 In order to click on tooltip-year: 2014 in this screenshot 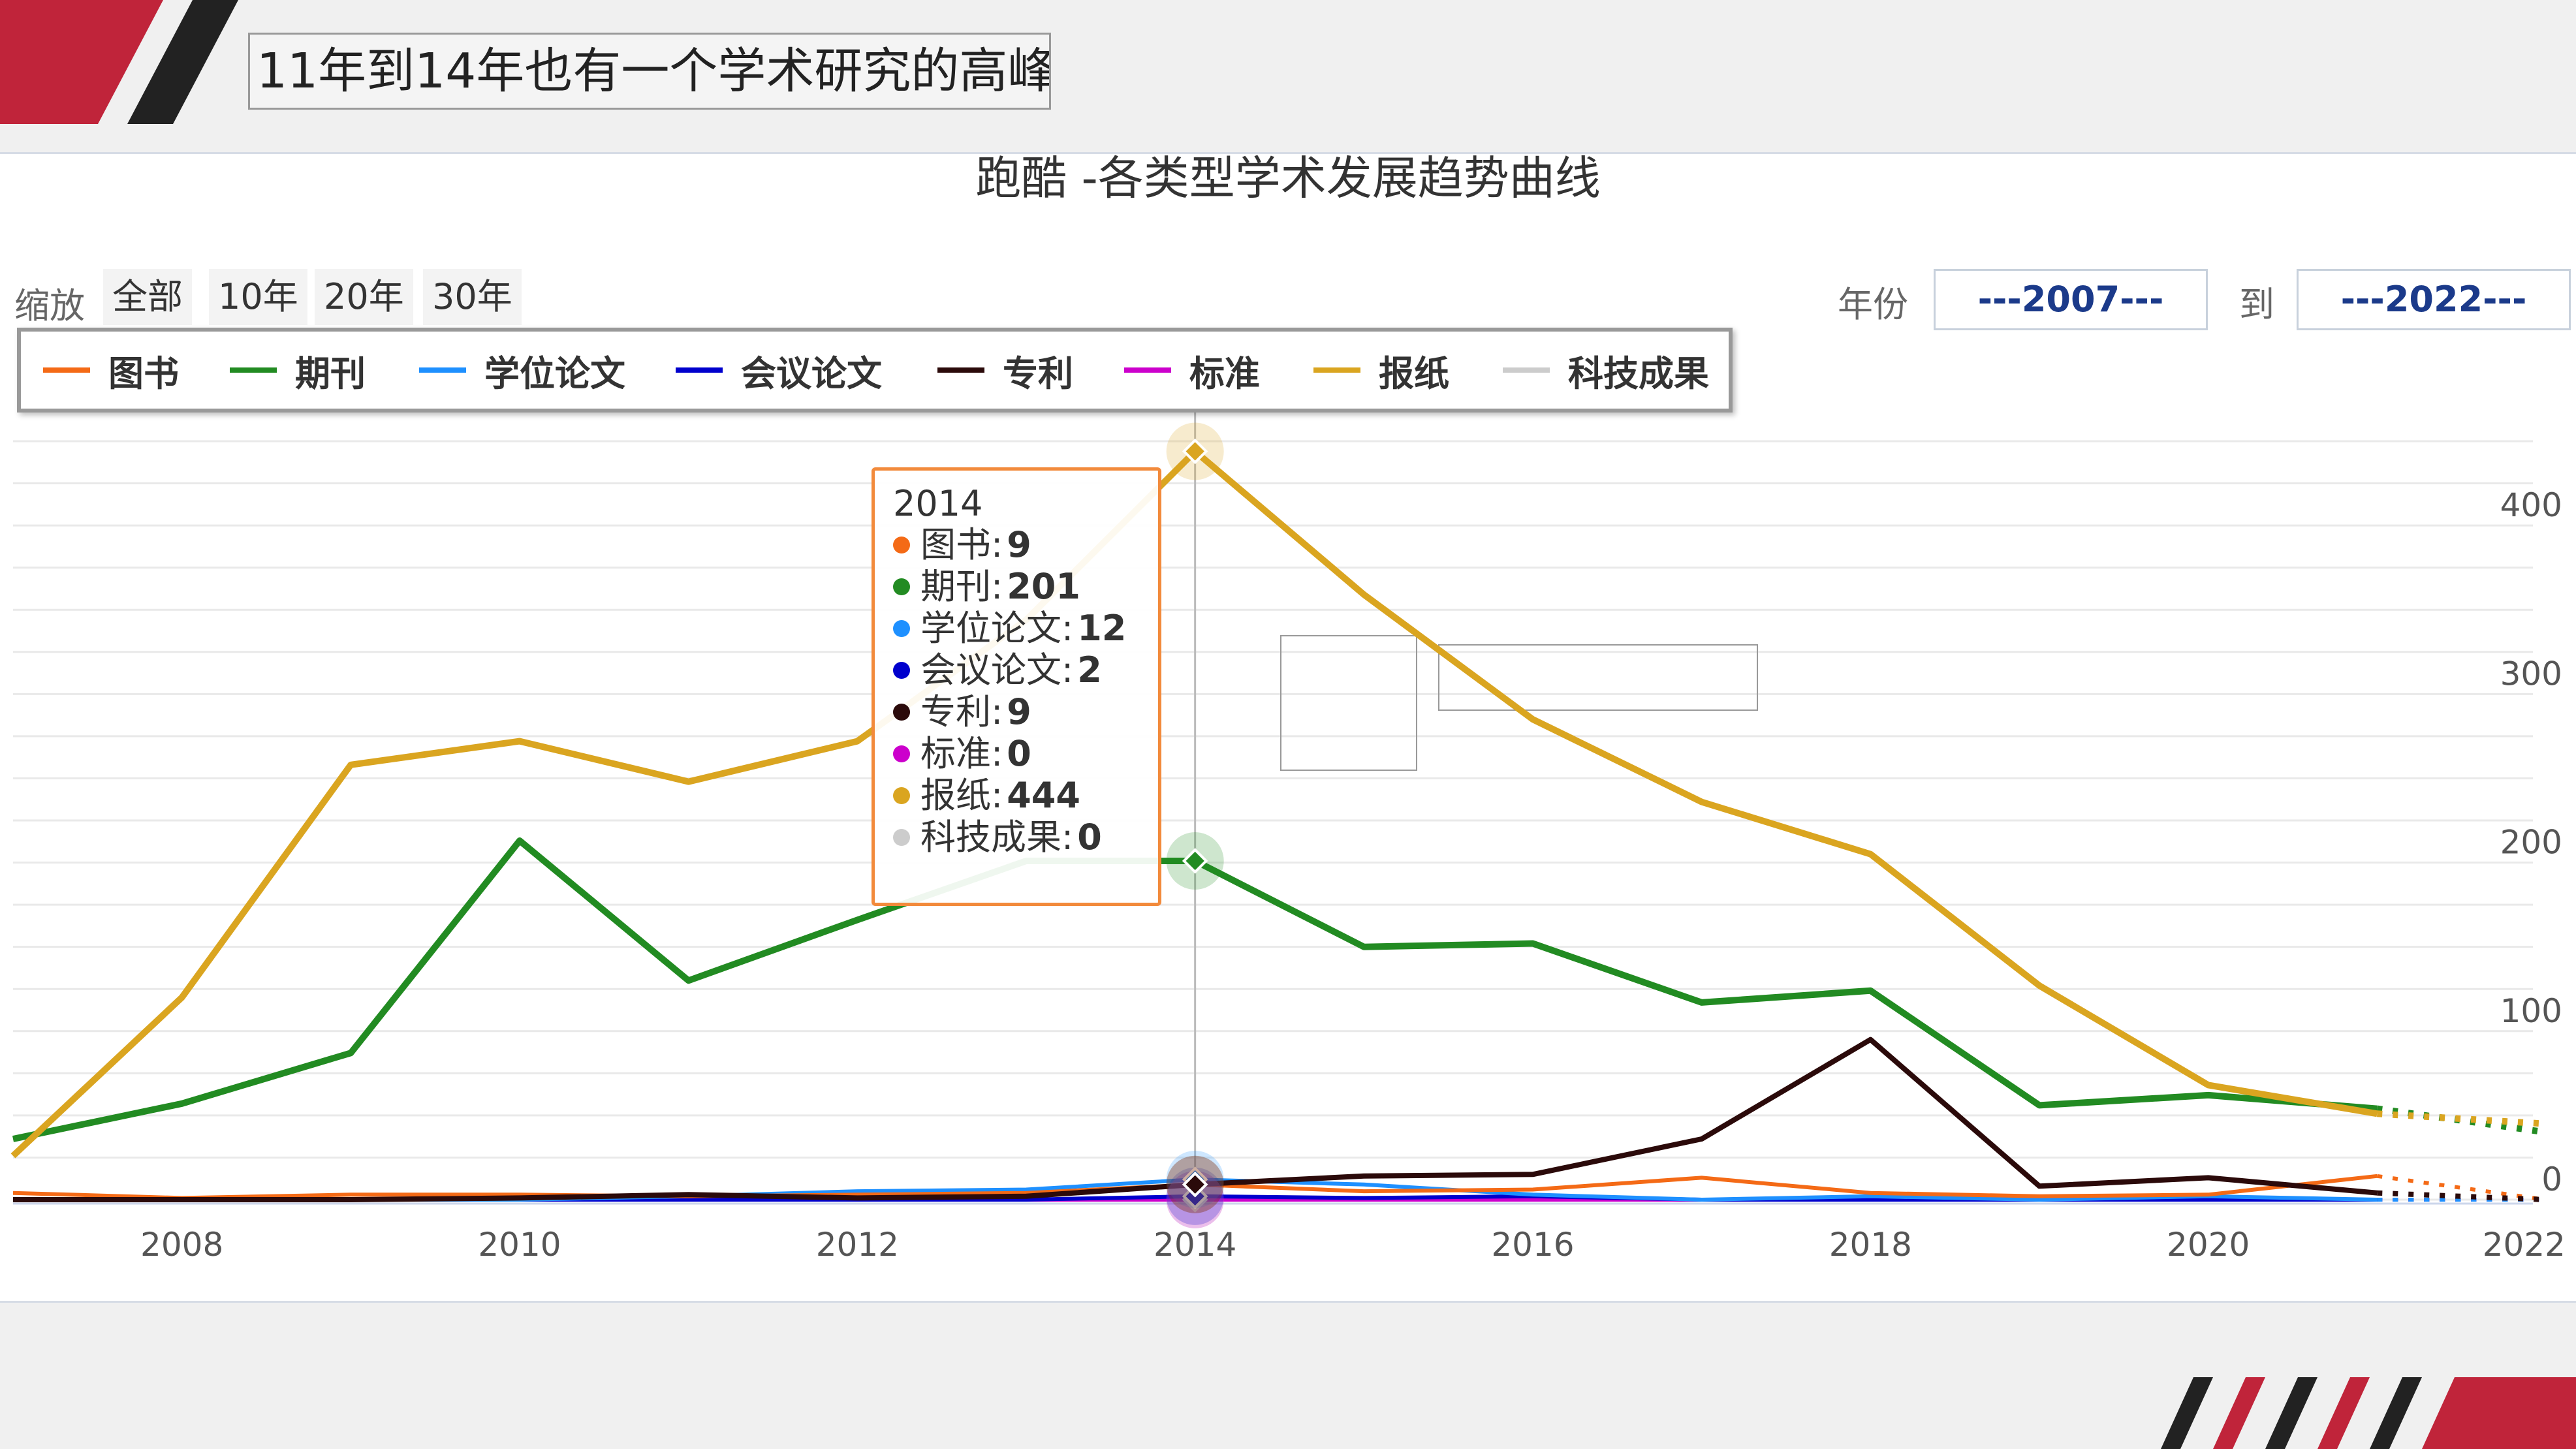, I will do `click(938, 503)`.